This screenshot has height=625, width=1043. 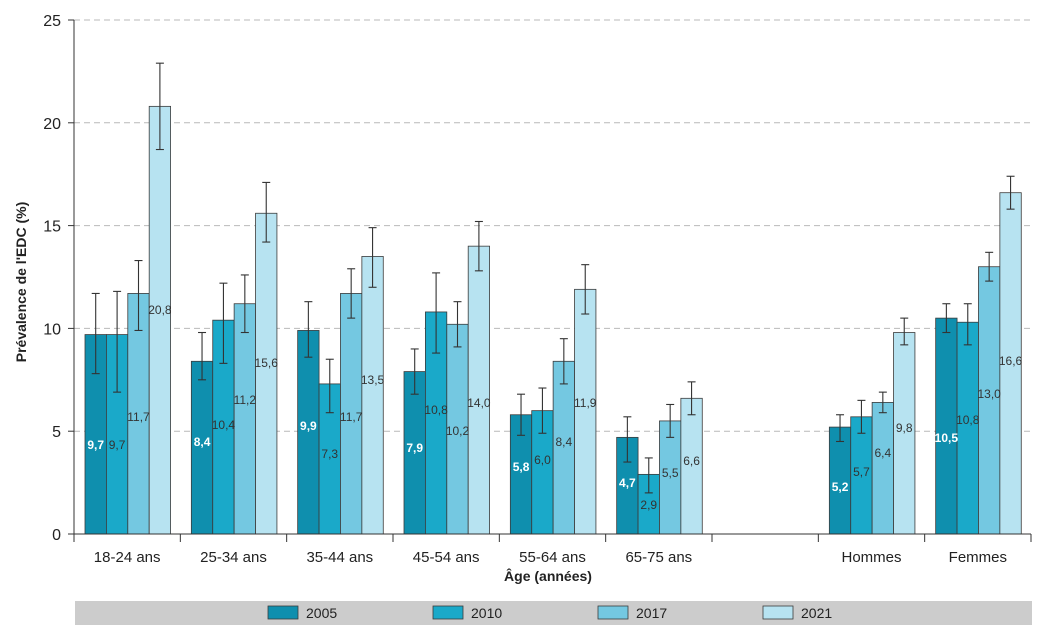 What do you see at coordinates (989, 394) in the screenshot?
I see `data-label: 13,0` at bounding box center [989, 394].